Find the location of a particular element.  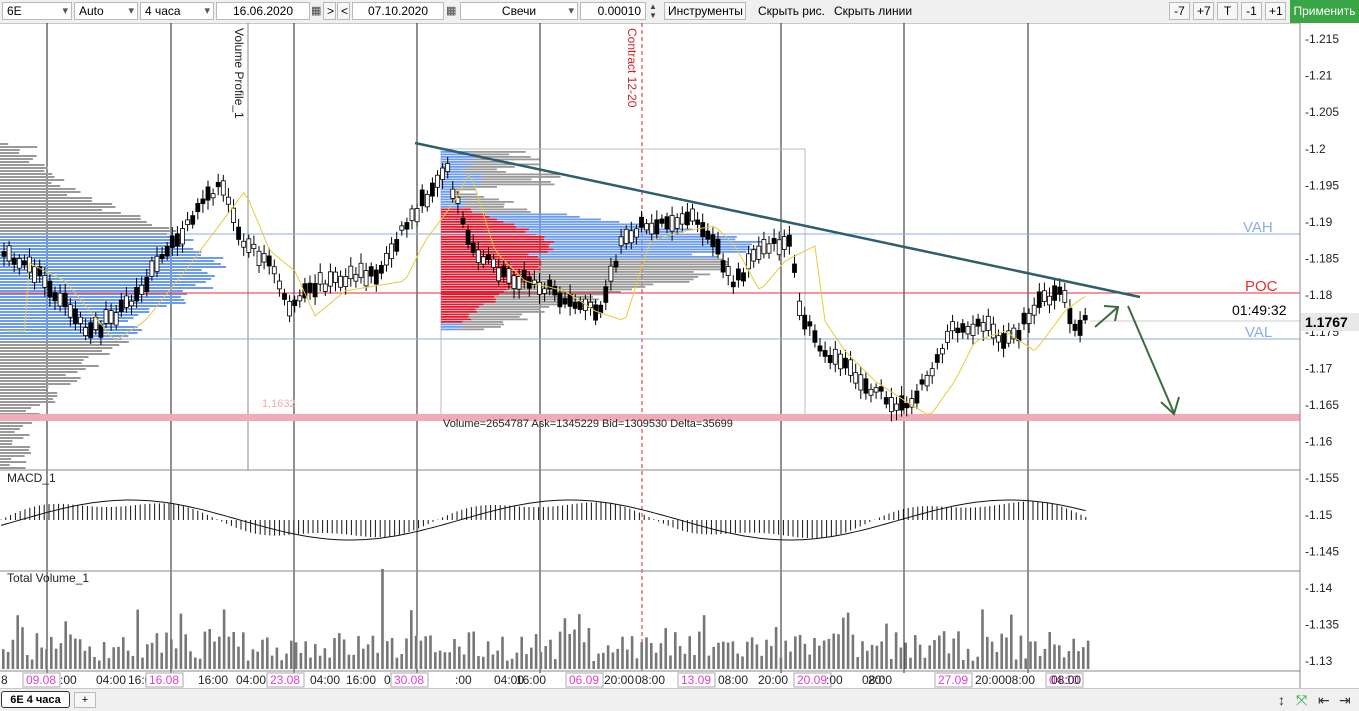

scale-select: Auto is located at coordinates (106, 11).